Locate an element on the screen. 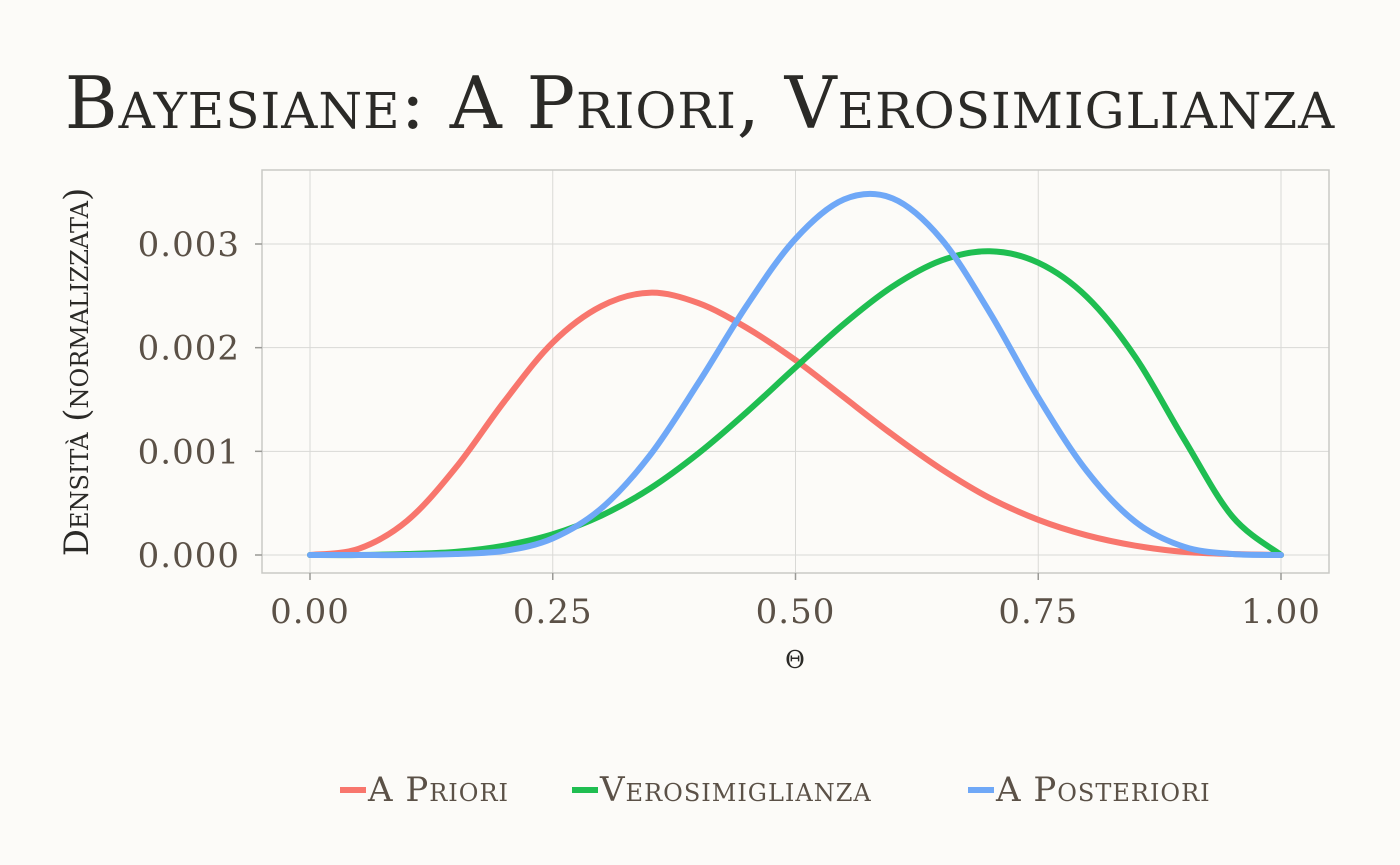 The height and width of the screenshot is (865, 1400). x-tick-label: 1.00 is located at coordinates (1281, 612).